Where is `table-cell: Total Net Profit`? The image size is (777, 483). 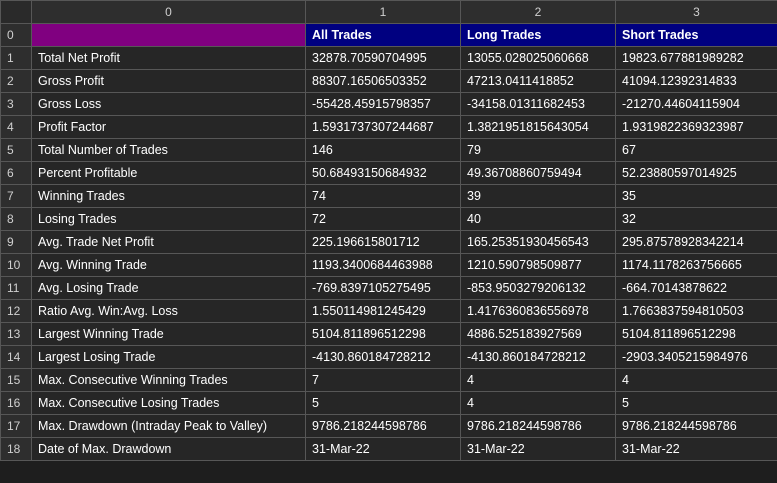 table-cell: Total Net Profit is located at coordinates (168, 58).